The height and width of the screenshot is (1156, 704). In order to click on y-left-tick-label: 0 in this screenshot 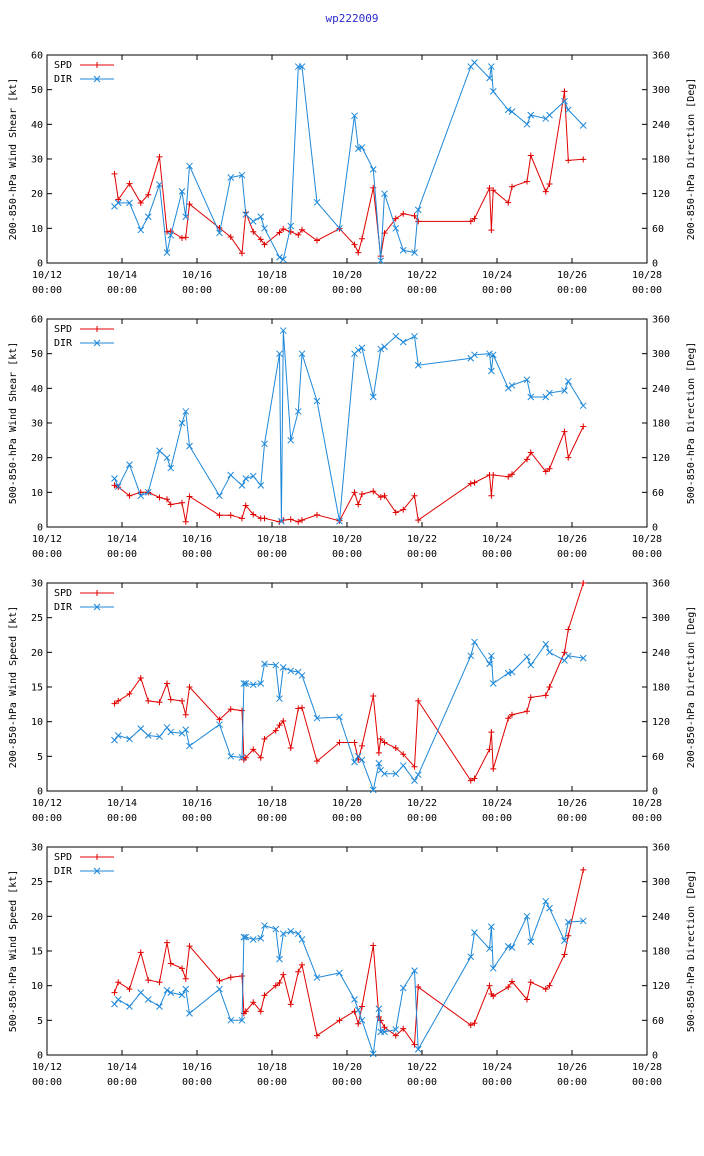, I will do `click(40, 528)`.